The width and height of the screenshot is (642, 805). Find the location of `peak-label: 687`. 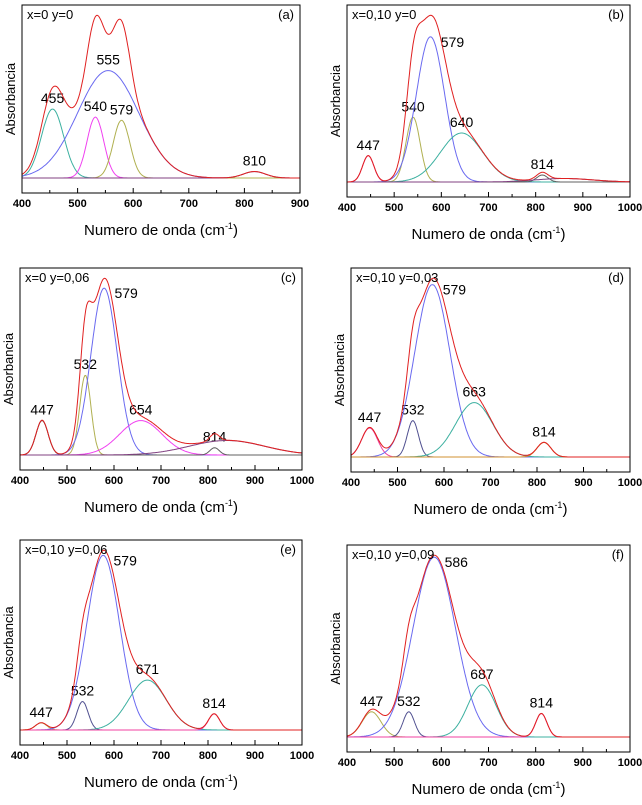

peak-label: 687 is located at coordinates (482, 674).